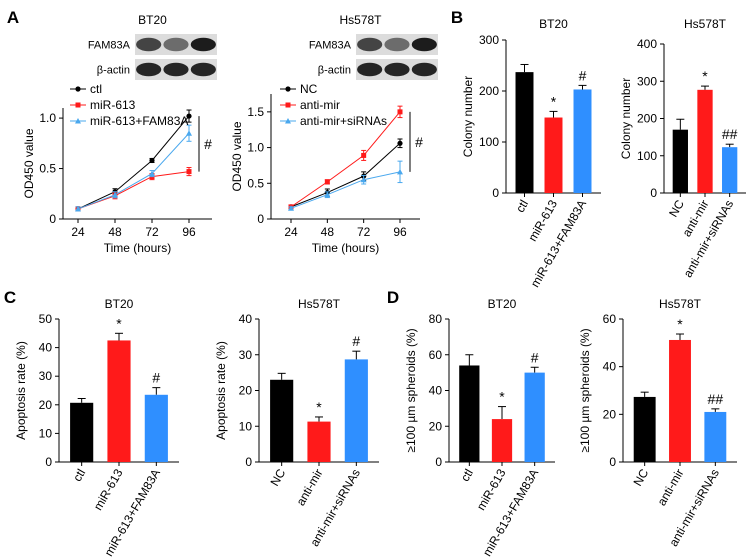 Image resolution: width=753 pixels, height=559 pixels. What do you see at coordinates (255, 148) in the screenshot?
I see `y-tick-label: 1.0` at bounding box center [255, 148].